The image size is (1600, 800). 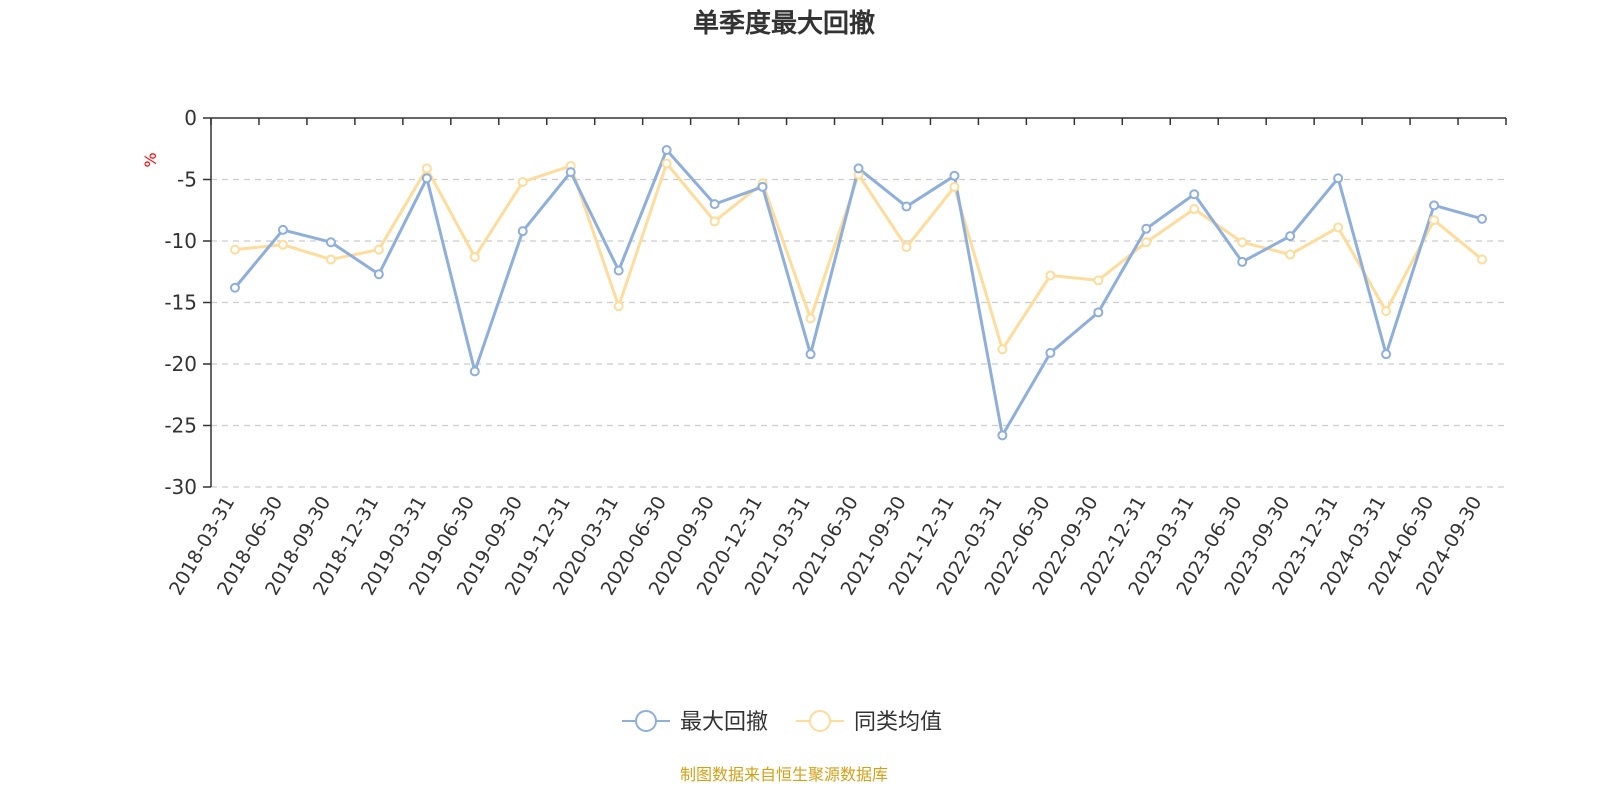 I want to click on y-tick-label: -25, so click(x=180, y=426).